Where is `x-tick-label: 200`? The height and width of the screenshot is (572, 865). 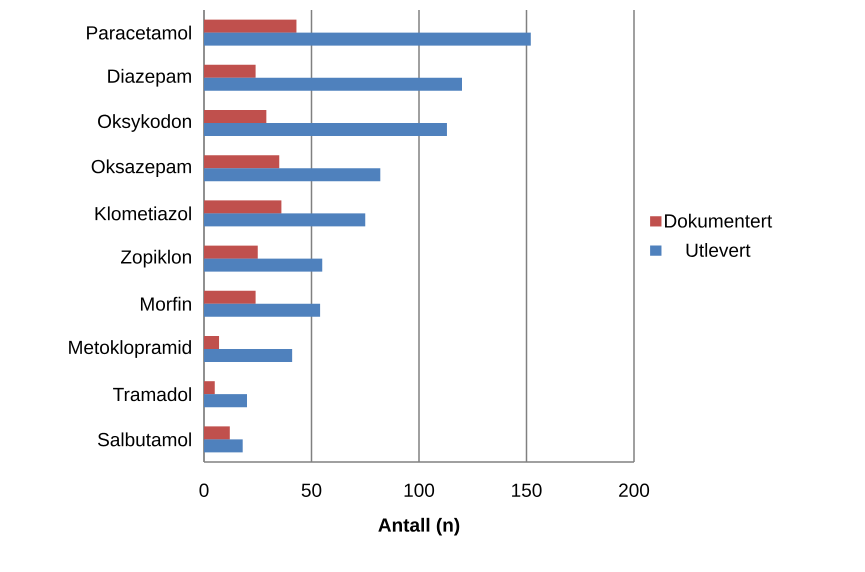
x-tick-label: 200 is located at coordinates (634, 490).